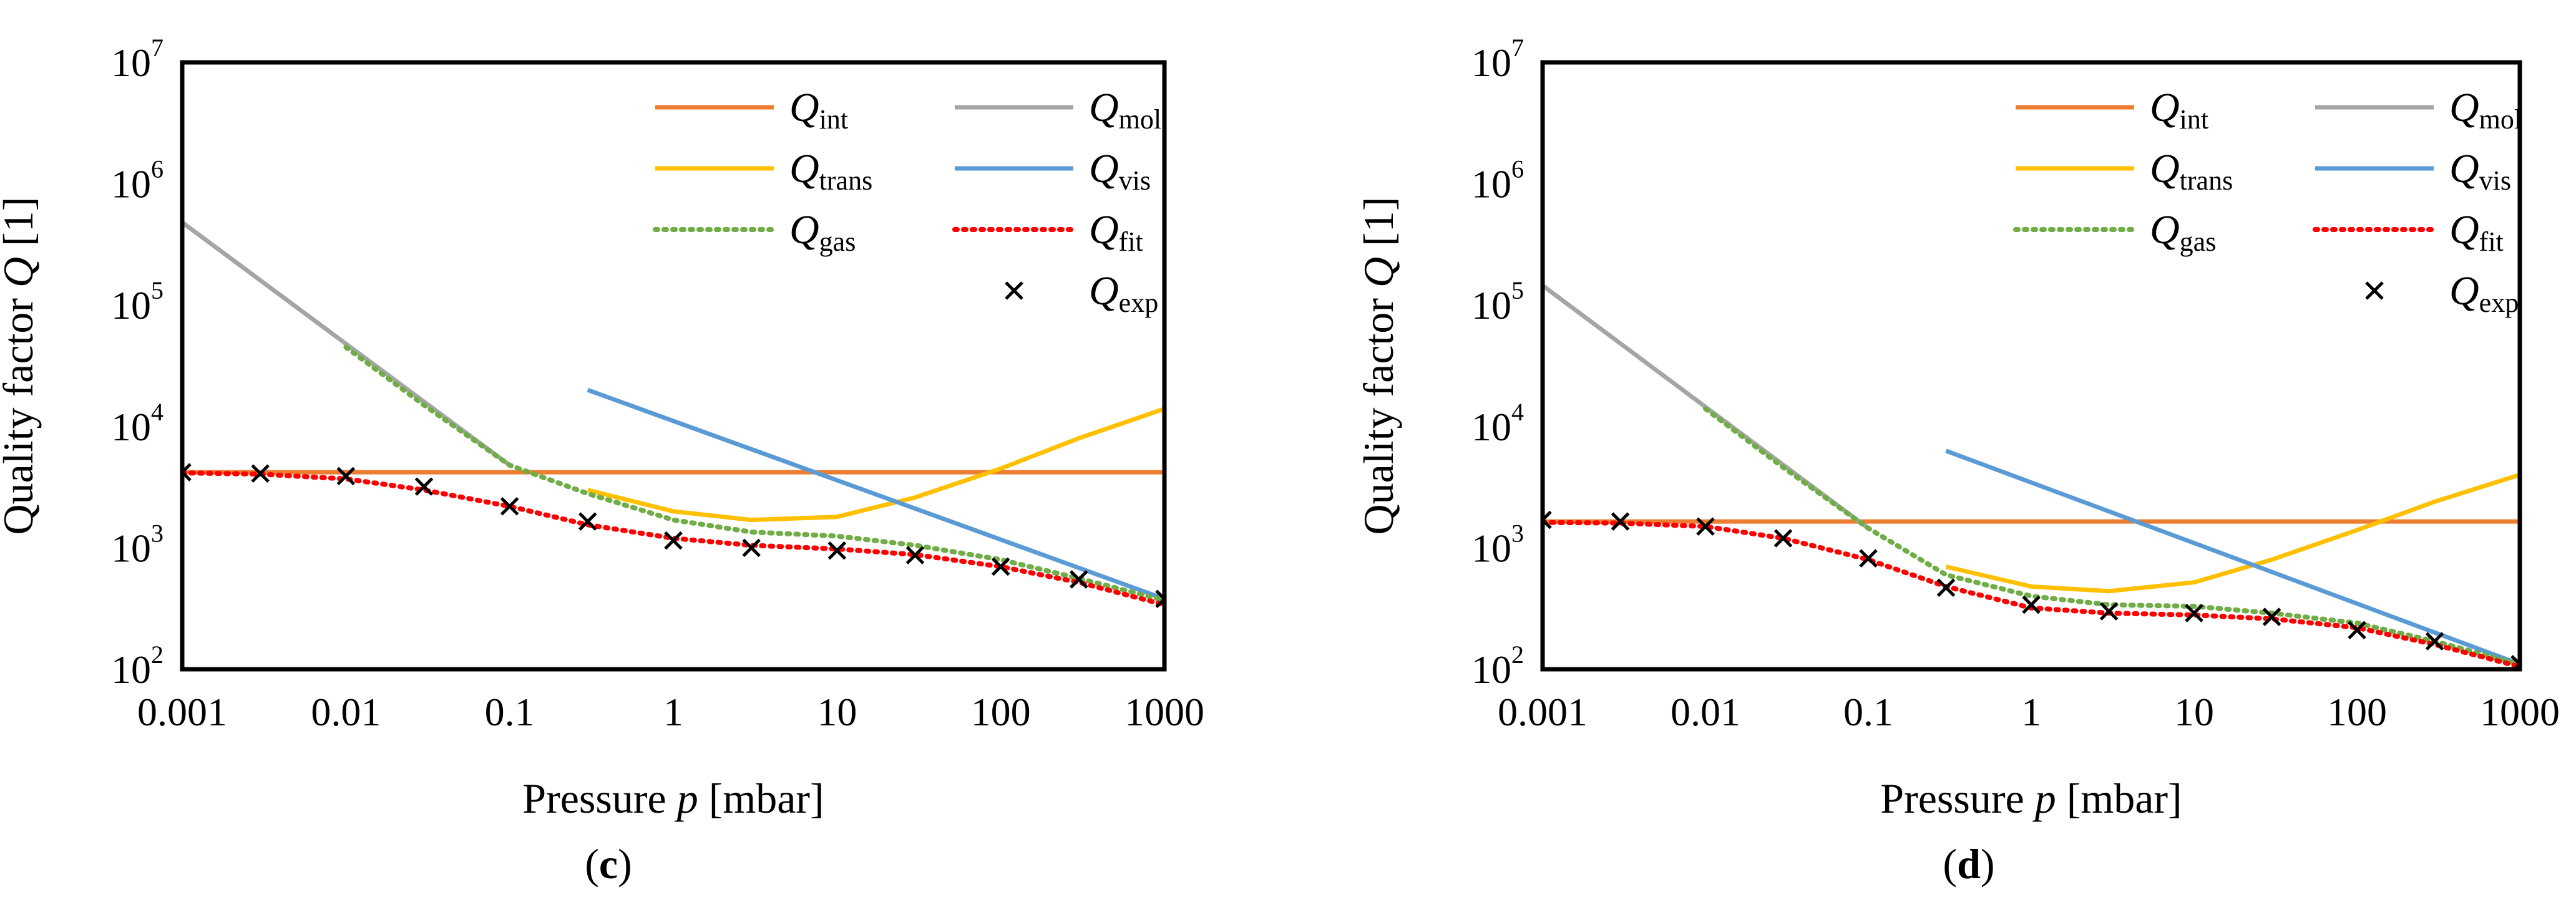  What do you see at coordinates (2114, 232) in the screenshot?
I see `legend-item-gas: Qgas` at bounding box center [2114, 232].